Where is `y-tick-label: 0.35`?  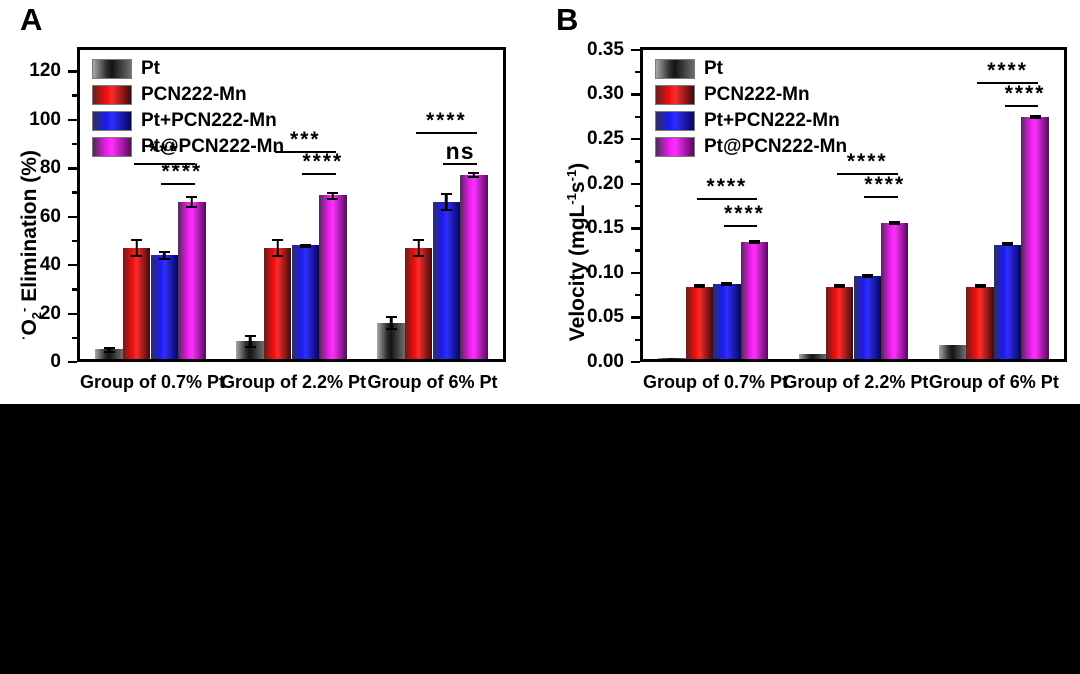 y-tick-label: 0.35 is located at coordinates (605, 49).